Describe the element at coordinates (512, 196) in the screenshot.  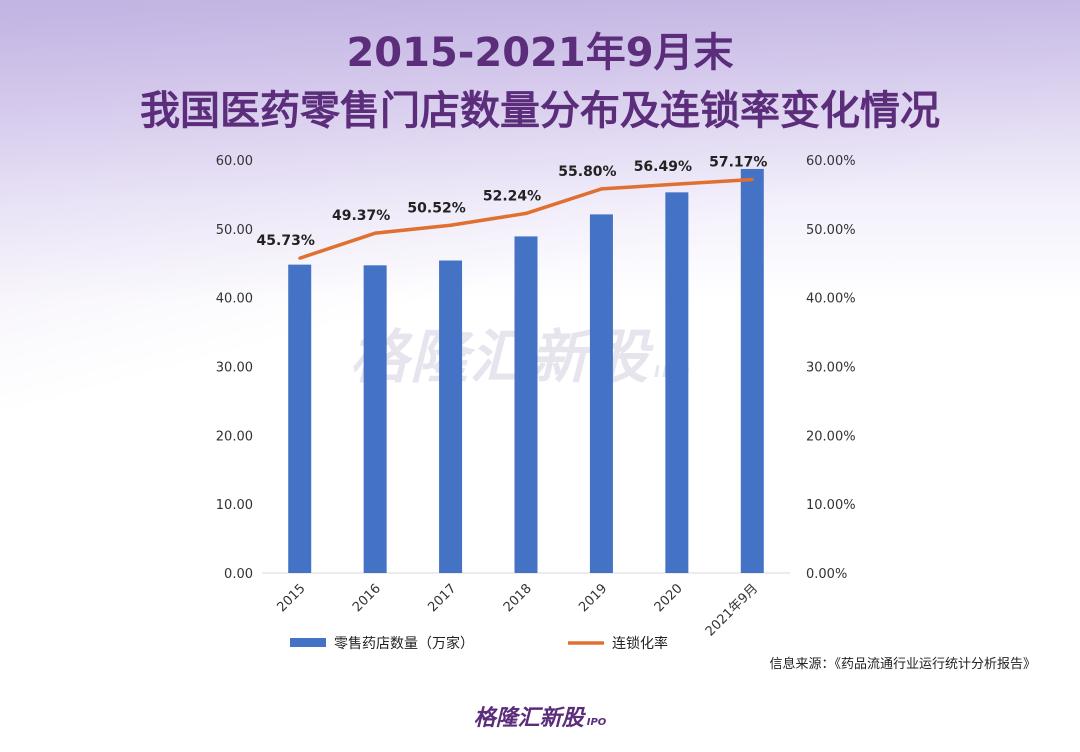
I see `data-label: 52.24%` at that location.